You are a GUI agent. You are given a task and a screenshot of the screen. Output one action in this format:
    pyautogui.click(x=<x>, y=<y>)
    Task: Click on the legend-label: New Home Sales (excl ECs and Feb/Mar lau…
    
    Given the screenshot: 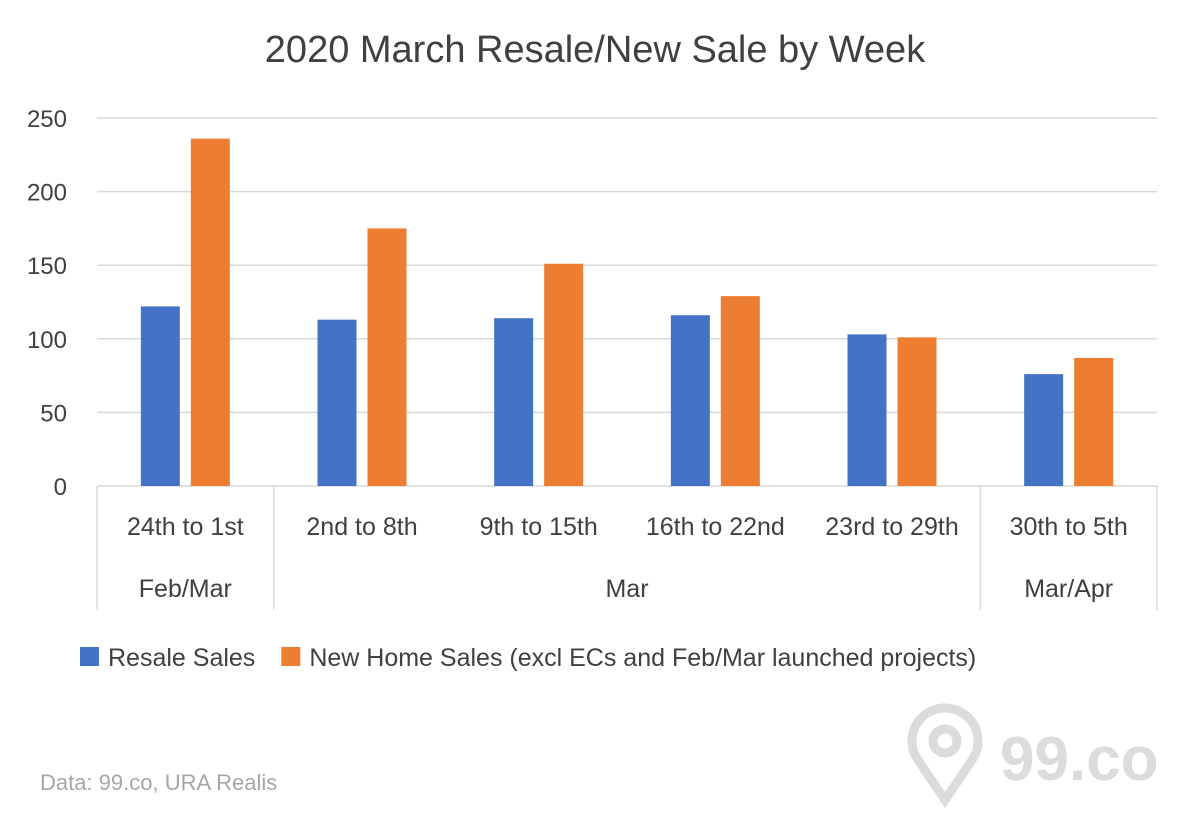 What is the action you would take?
    pyautogui.click(x=642, y=658)
    